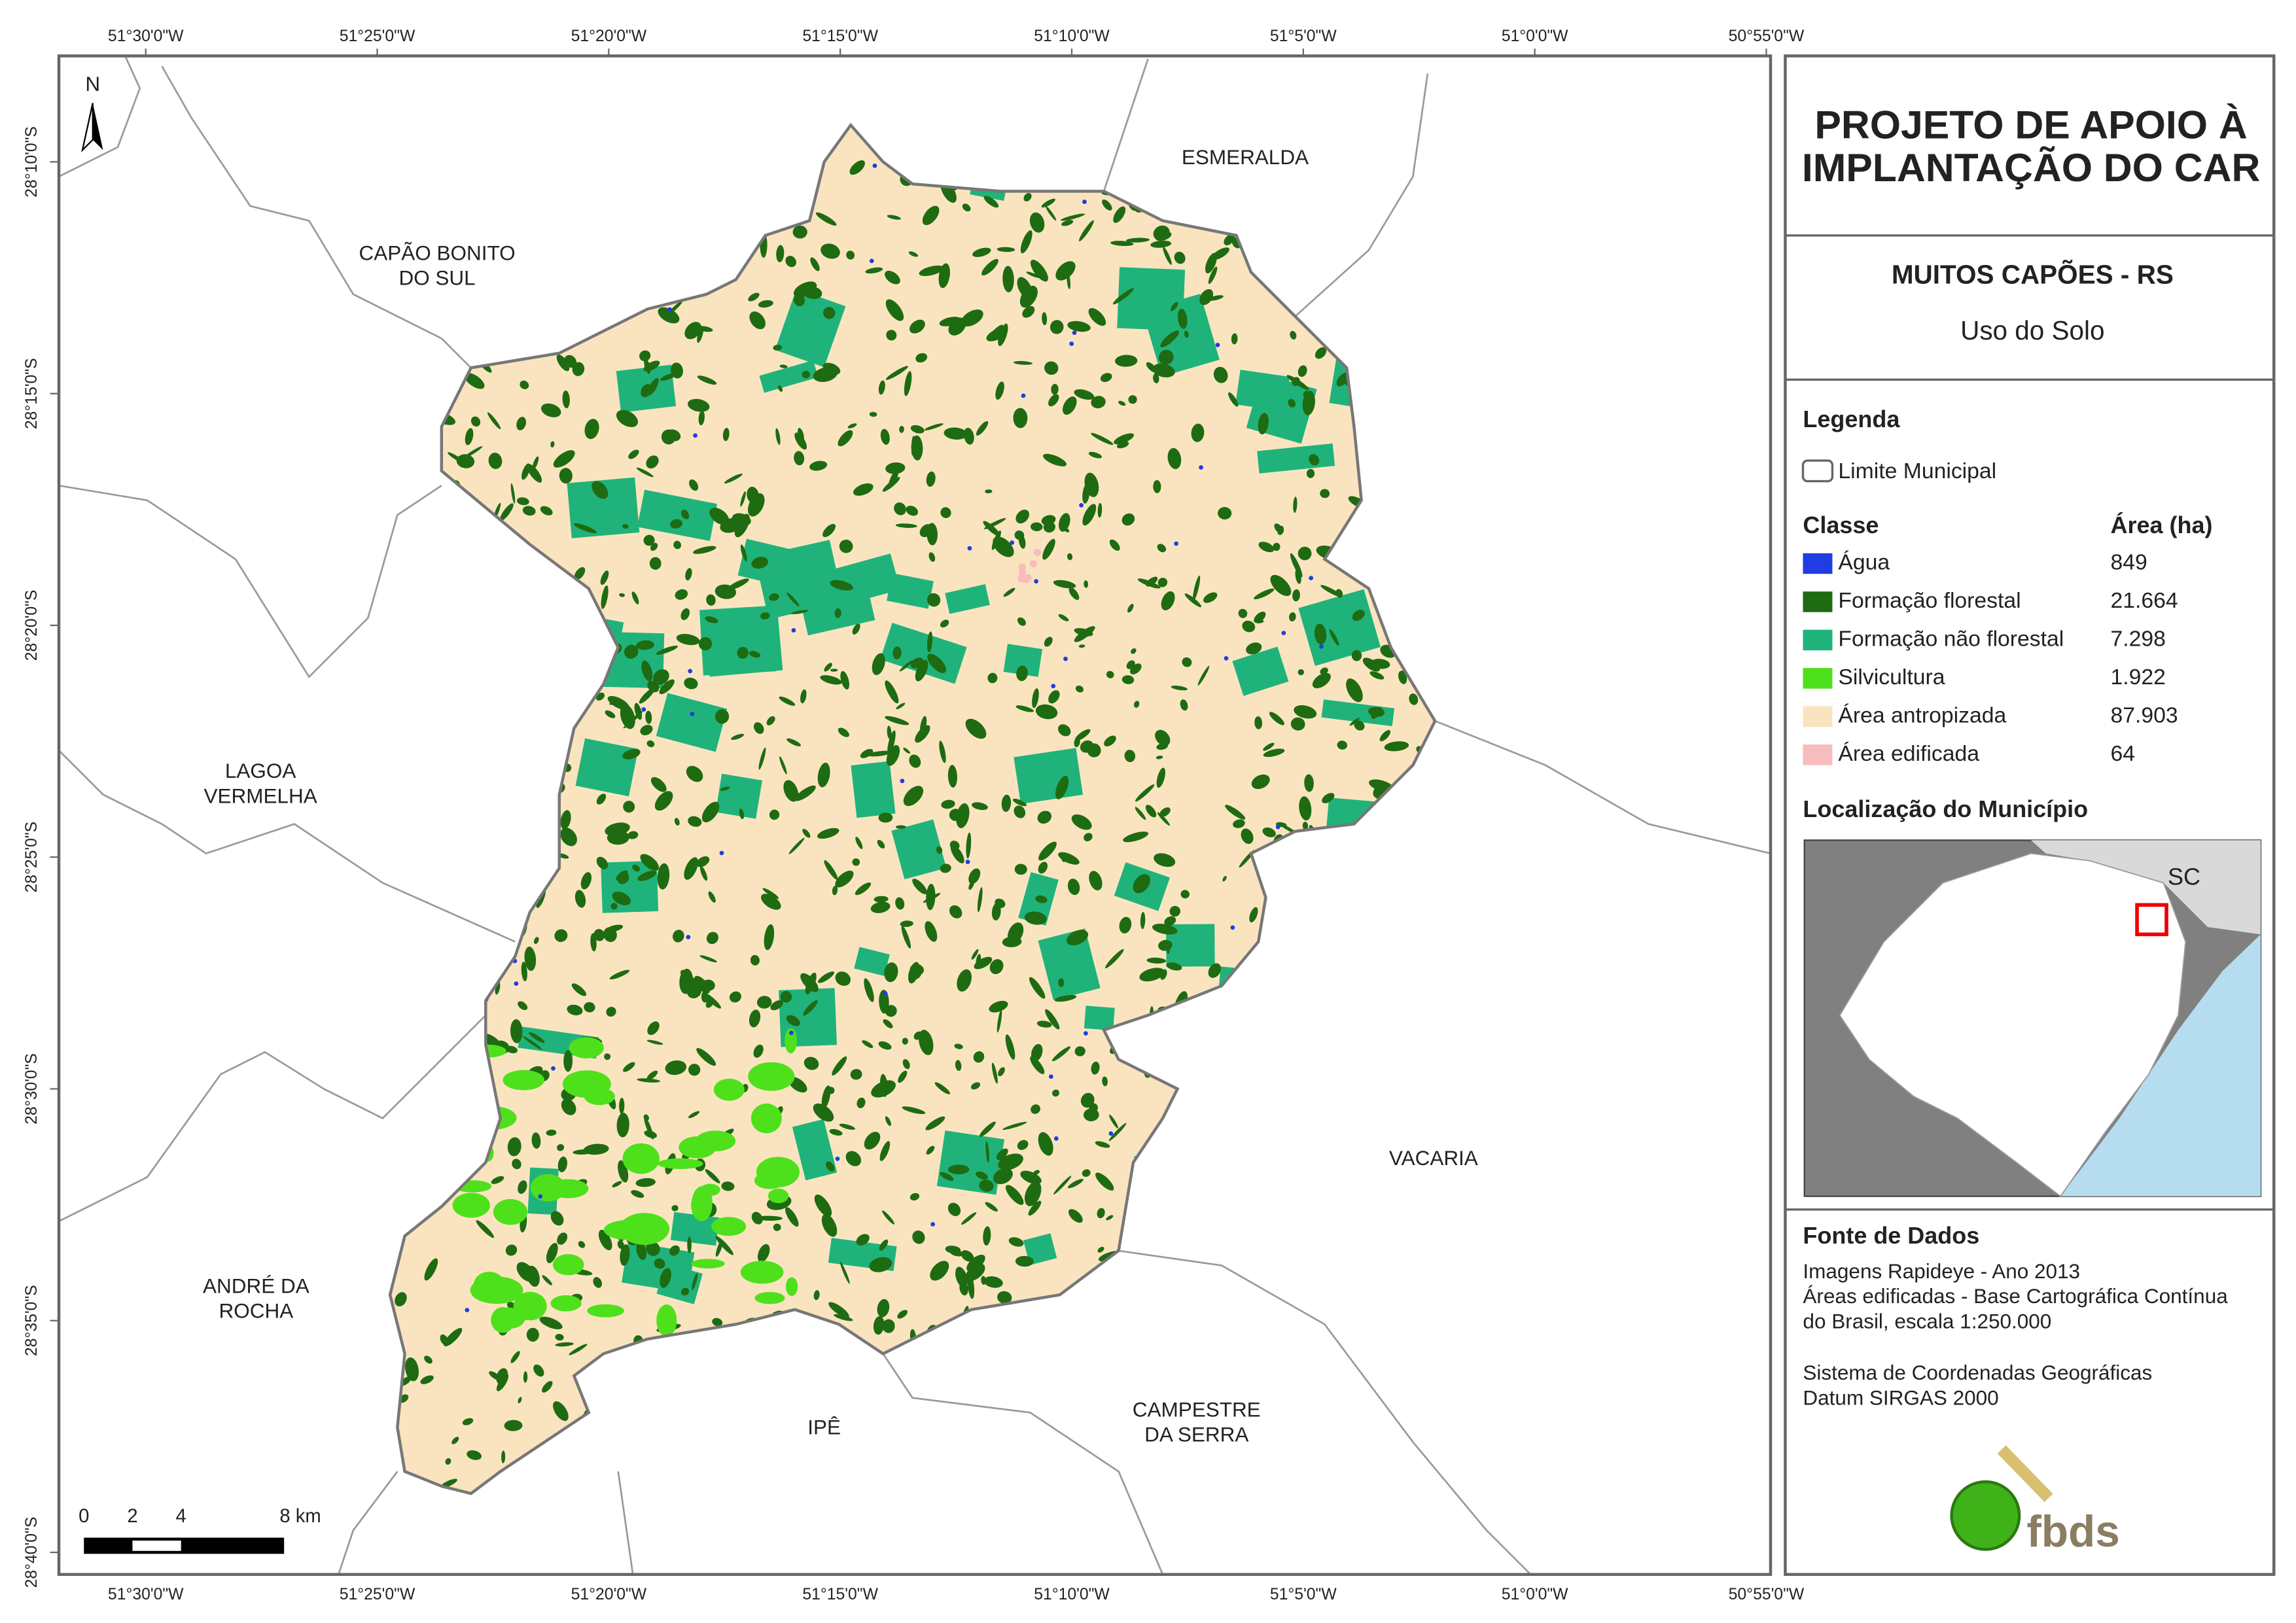 This screenshot has height=1623, width=2296. Describe the element at coordinates (2144, 715) in the screenshot. I see `class-area: 87.903` at that location.